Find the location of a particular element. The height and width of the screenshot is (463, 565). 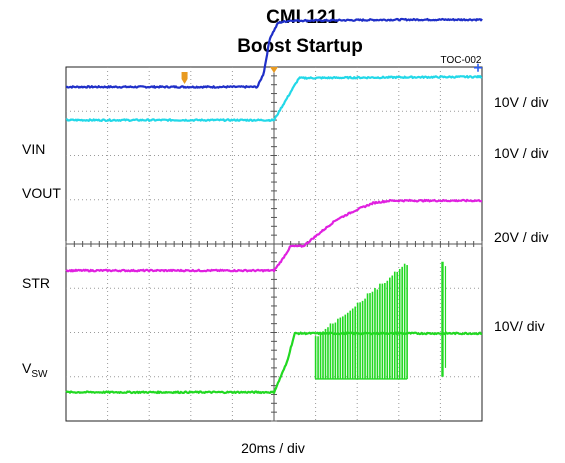

channel-label-vsw: VSW is located at coordinates (35, 370).